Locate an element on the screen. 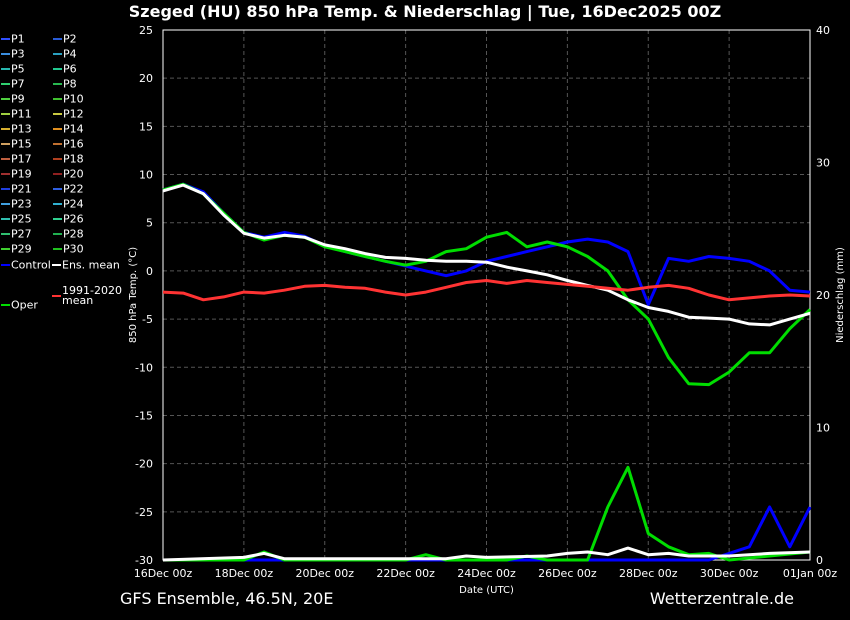 The image size is (850, 620). legend-label: P6 is located at coordinates (70, 69).